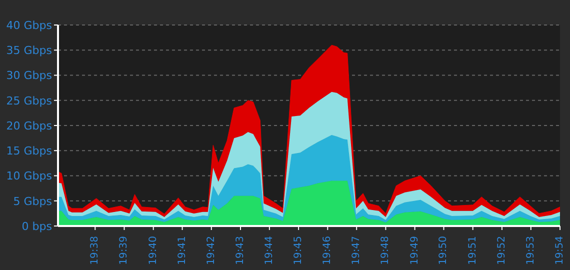 Image resolution: width=570 pixels, height=270 pixels. What do you see at coordinates (328, 250) in the screenshot?
I see `x-tick-label: 19:46` at bounding box center [328, 250].